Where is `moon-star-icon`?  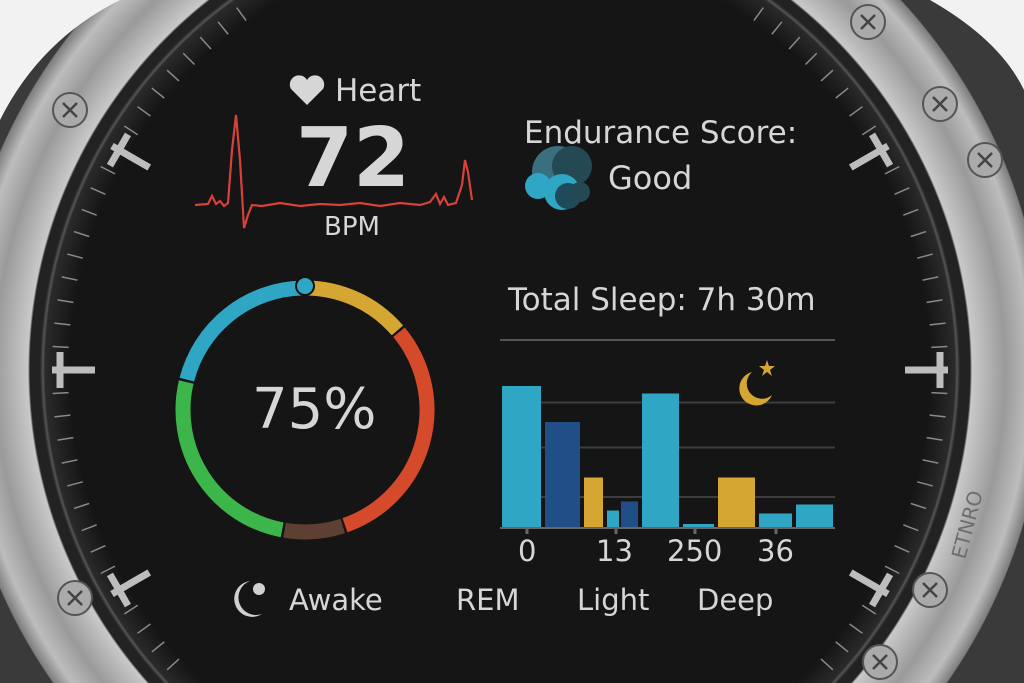 moon-star-icon is located at coordinates (757, 383).